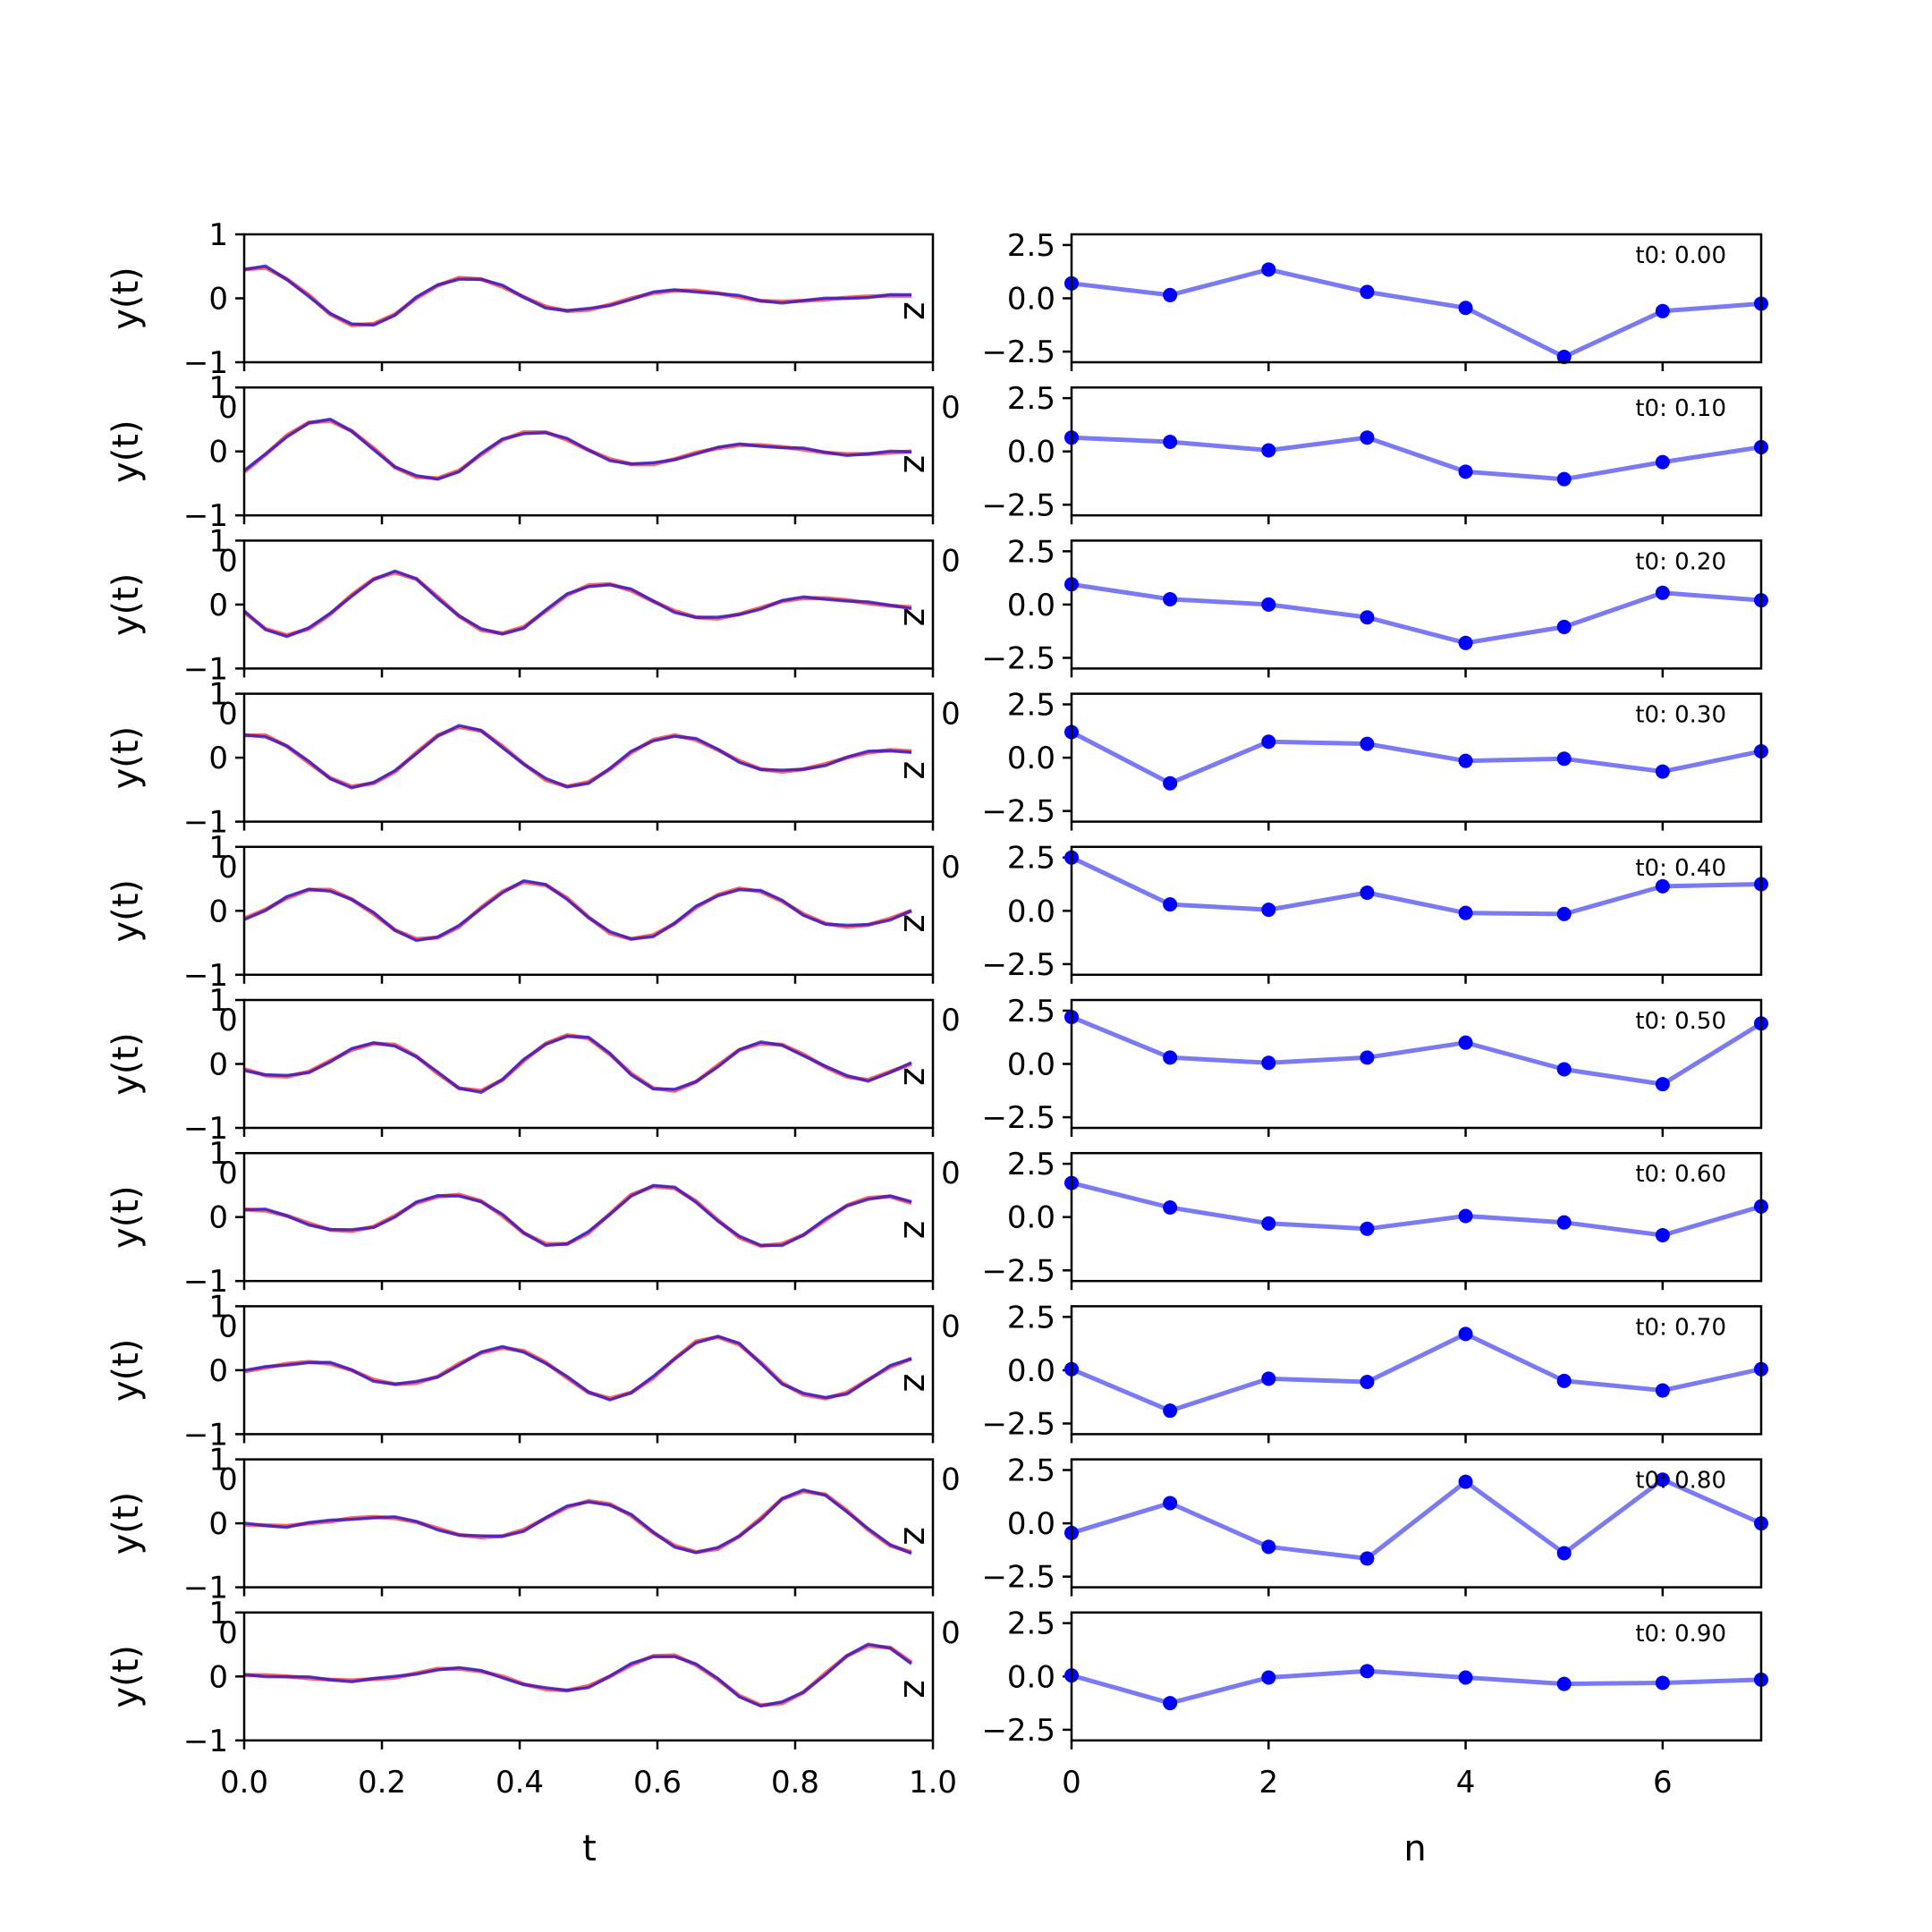 The image size is (1932, 1932). Describe the element at coordinates (1466, 1783) in the screenshot. I see `x-tick-label: 4` at that location.